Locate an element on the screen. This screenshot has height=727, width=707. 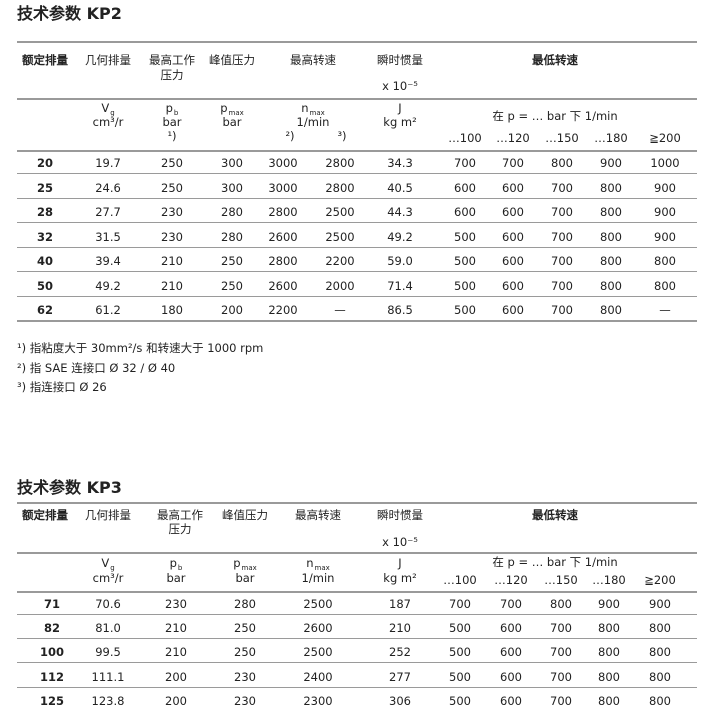
symbol-nmax-subscript: max is located at coordinates (317, 113).